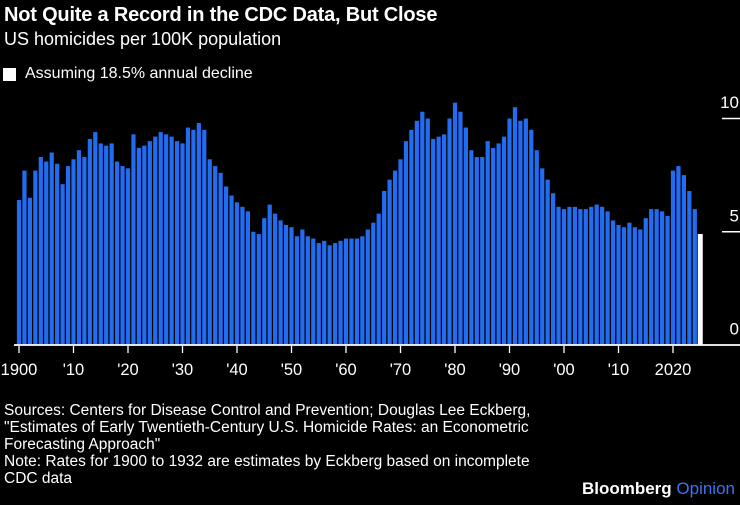  I want to click on bar-1945, so click(264, 281).